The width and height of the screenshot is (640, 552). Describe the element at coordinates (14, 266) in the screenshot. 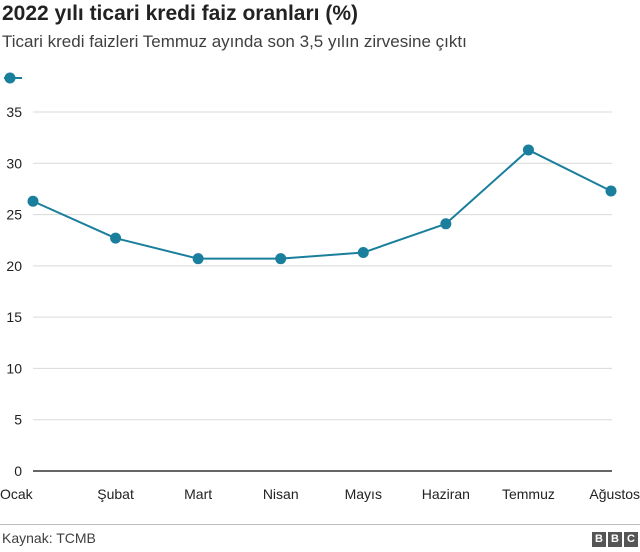

I see `y-tick-label: 20` at that location.